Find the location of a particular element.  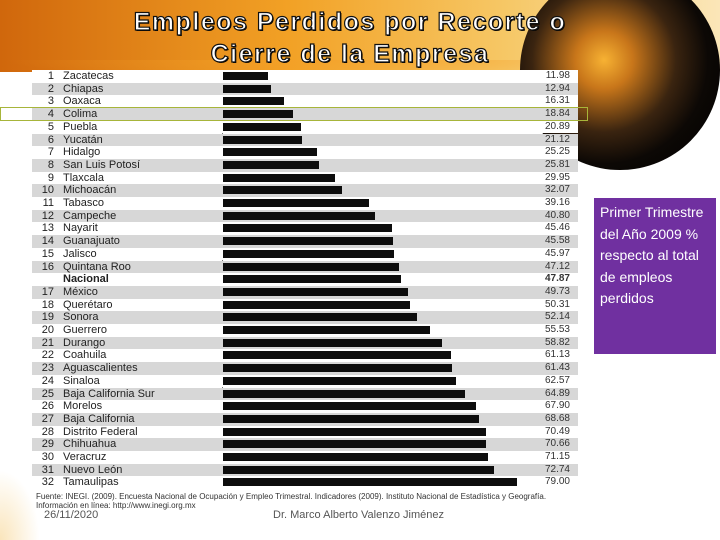

value-label: 25.81 is located at coordinates (557, 164).